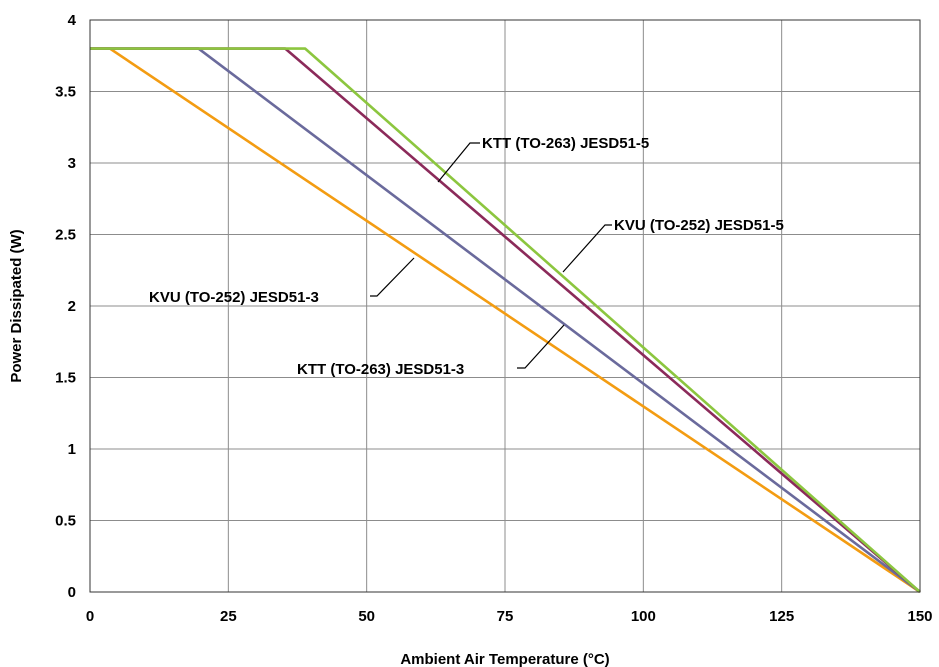 Image resolution: width=939 pixels, height=667 pixels. I want to click on x-tick-label: 50, so click(366, 616).